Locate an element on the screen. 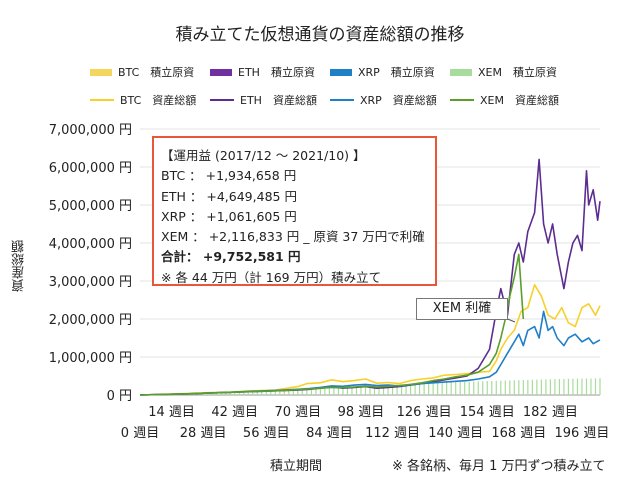 The height and width of the screenshot is (480, 640). xem-callout: XEM 利確 is located at coordinates (462, 309).